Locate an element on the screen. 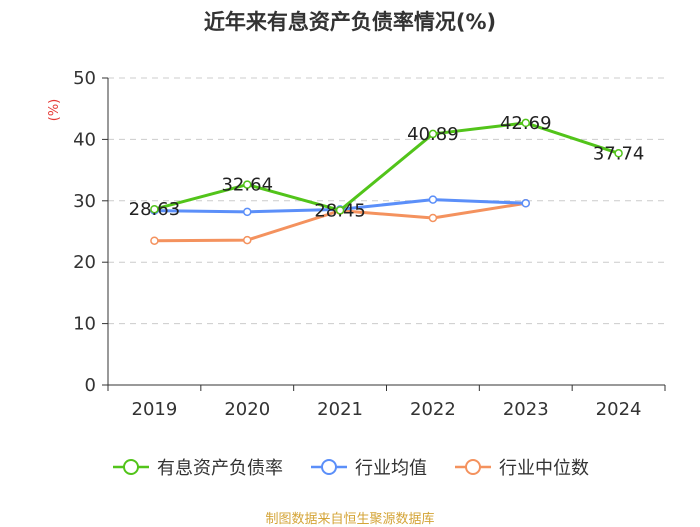 Image resolution: width=700 pixels, height=527 pixels. y-tick-label: 30 is located at coordinates (84, 201).